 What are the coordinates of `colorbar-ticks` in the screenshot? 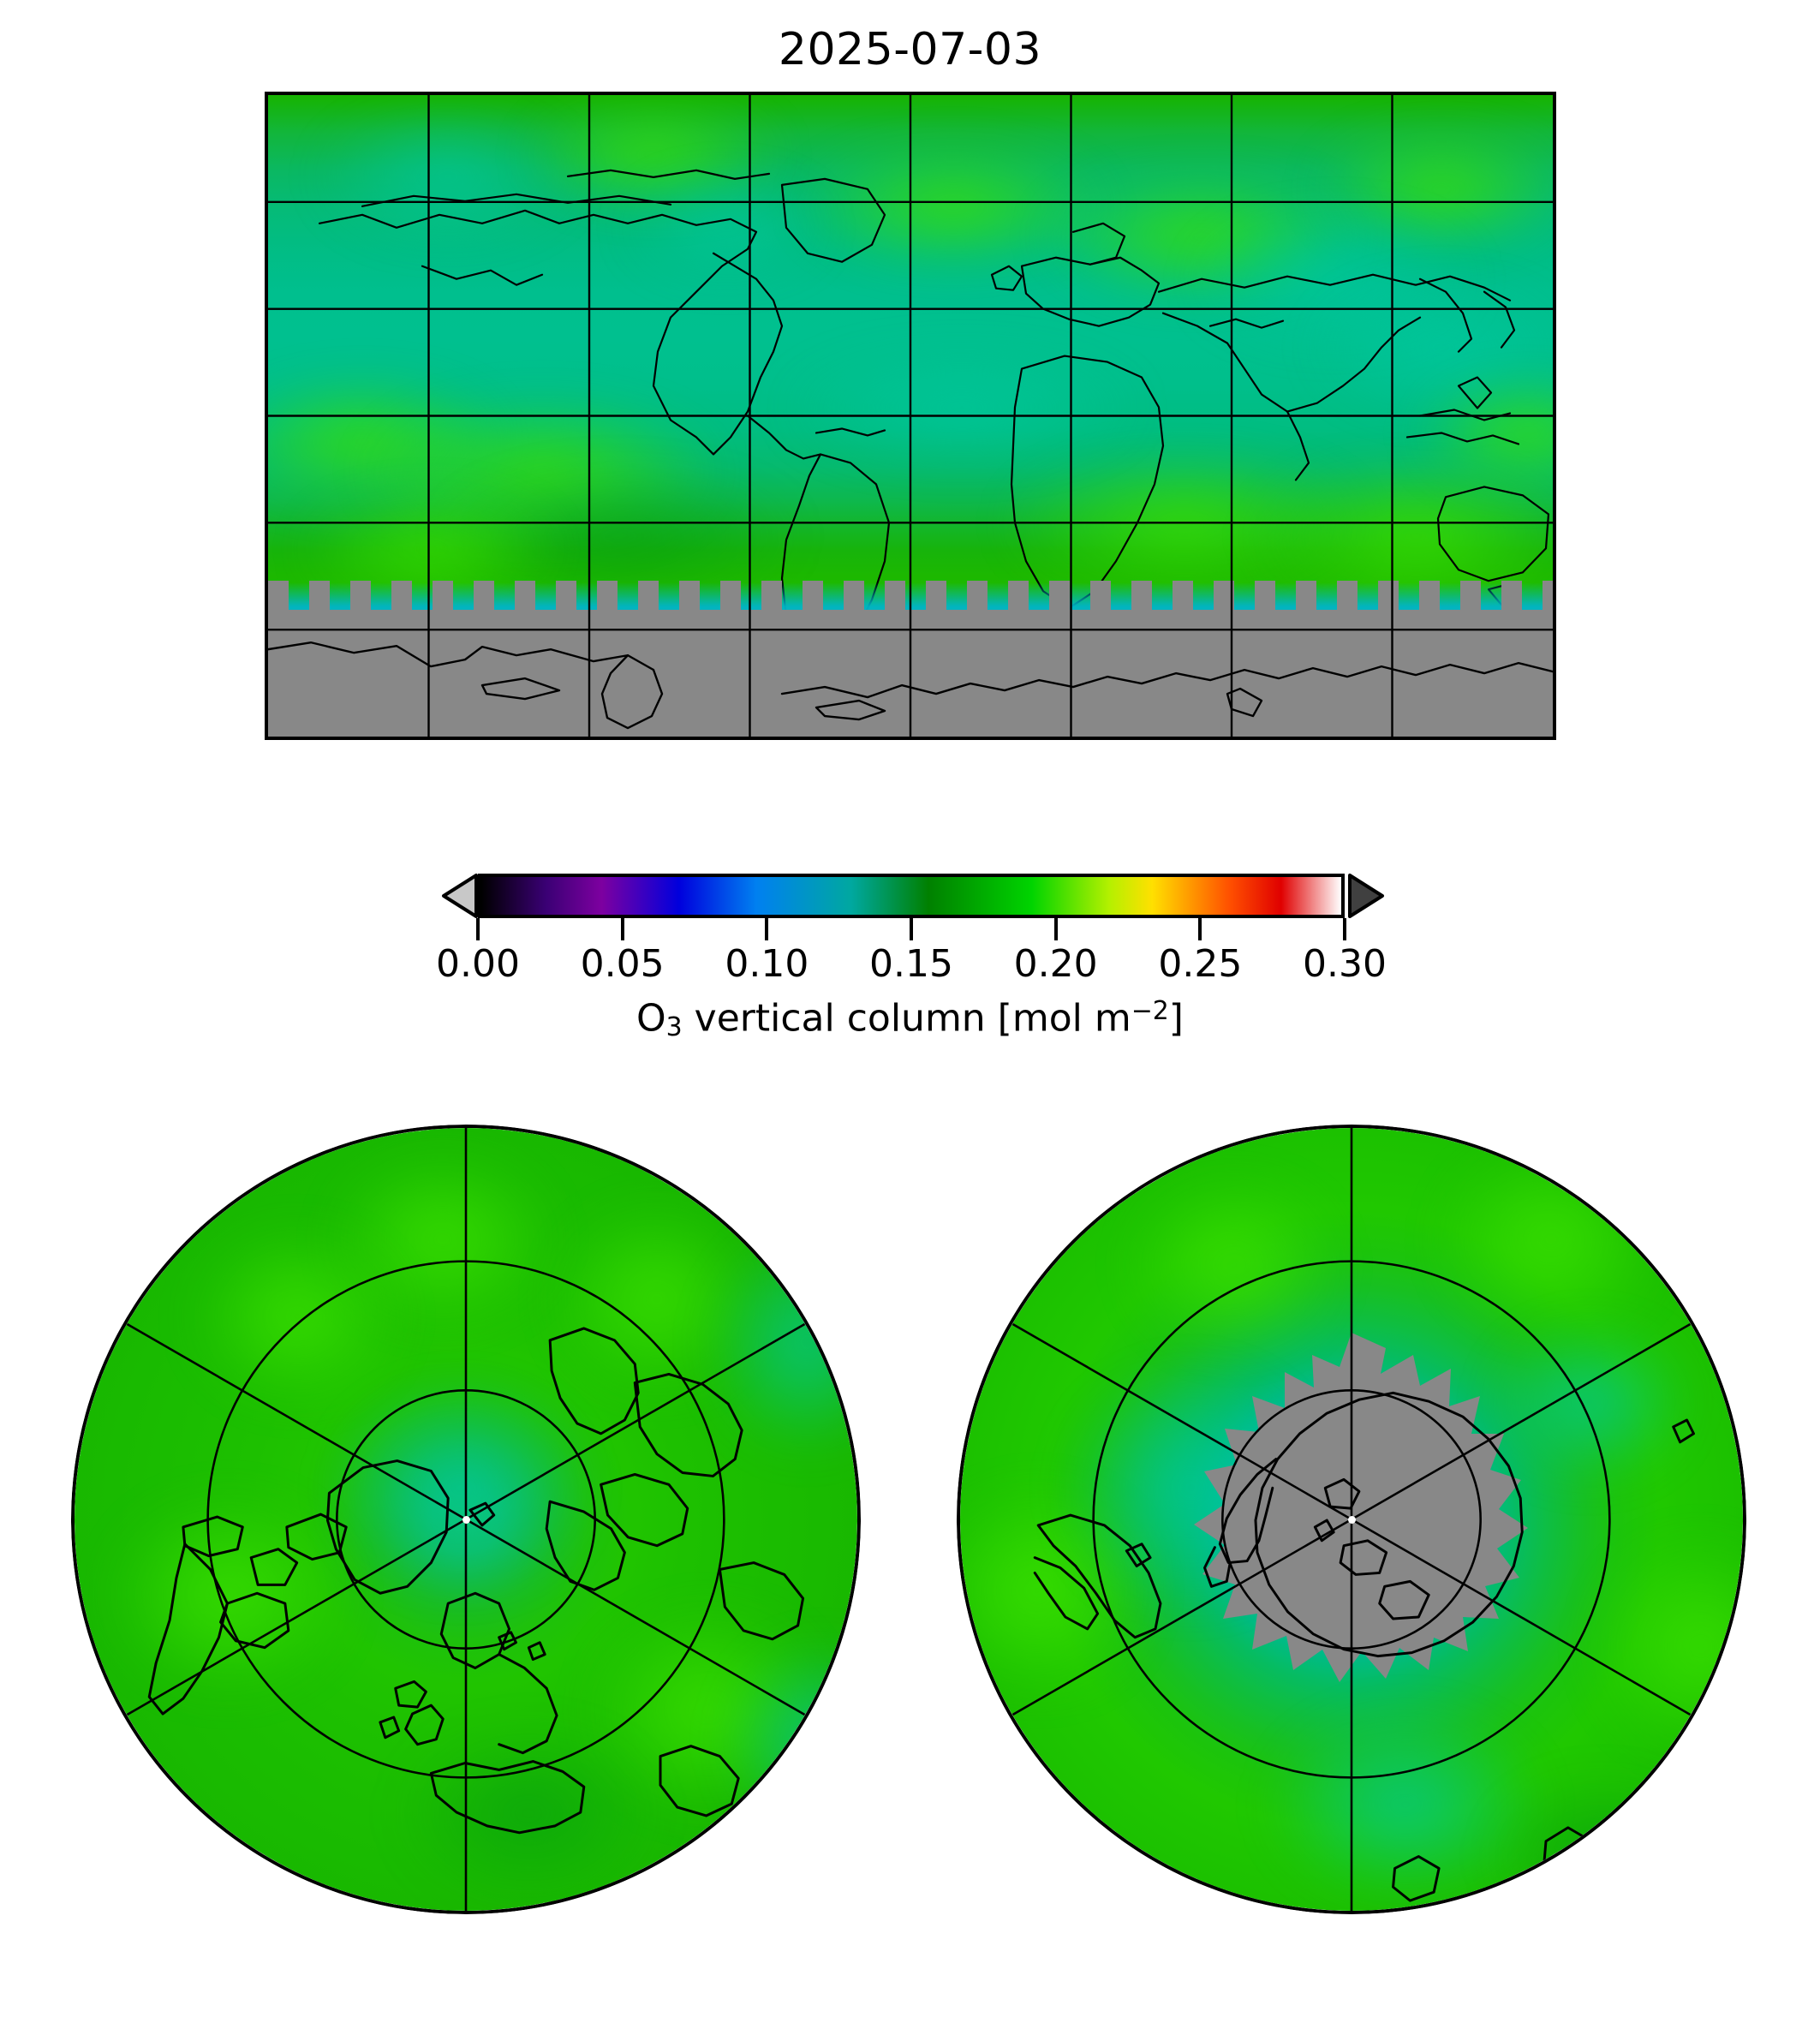 It's located at (911, 931).